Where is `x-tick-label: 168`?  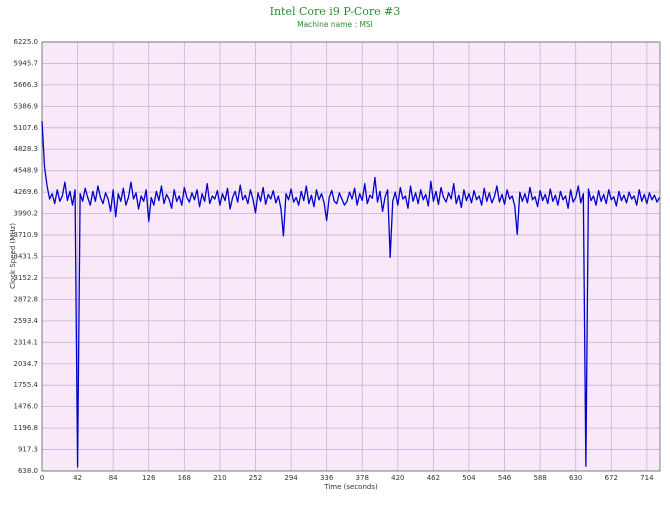
x-tick-label: 168 is located at coordinates (184, 478).